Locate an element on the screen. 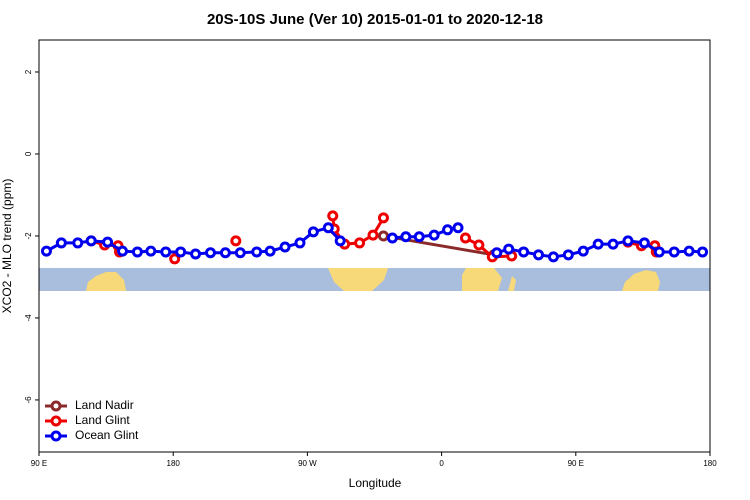 The height and width of the screenshot is (500, 750). x-tick-label: 0 is located at coordinates (441, 463).